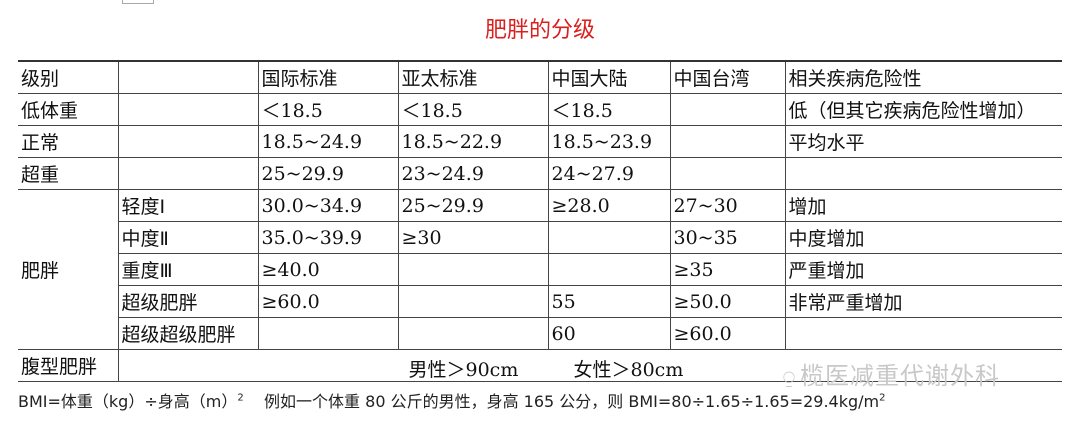  I want to click on table-row: 重度Ⅲ ≥40.0 ≥35 严重增加, so click(540, 269).